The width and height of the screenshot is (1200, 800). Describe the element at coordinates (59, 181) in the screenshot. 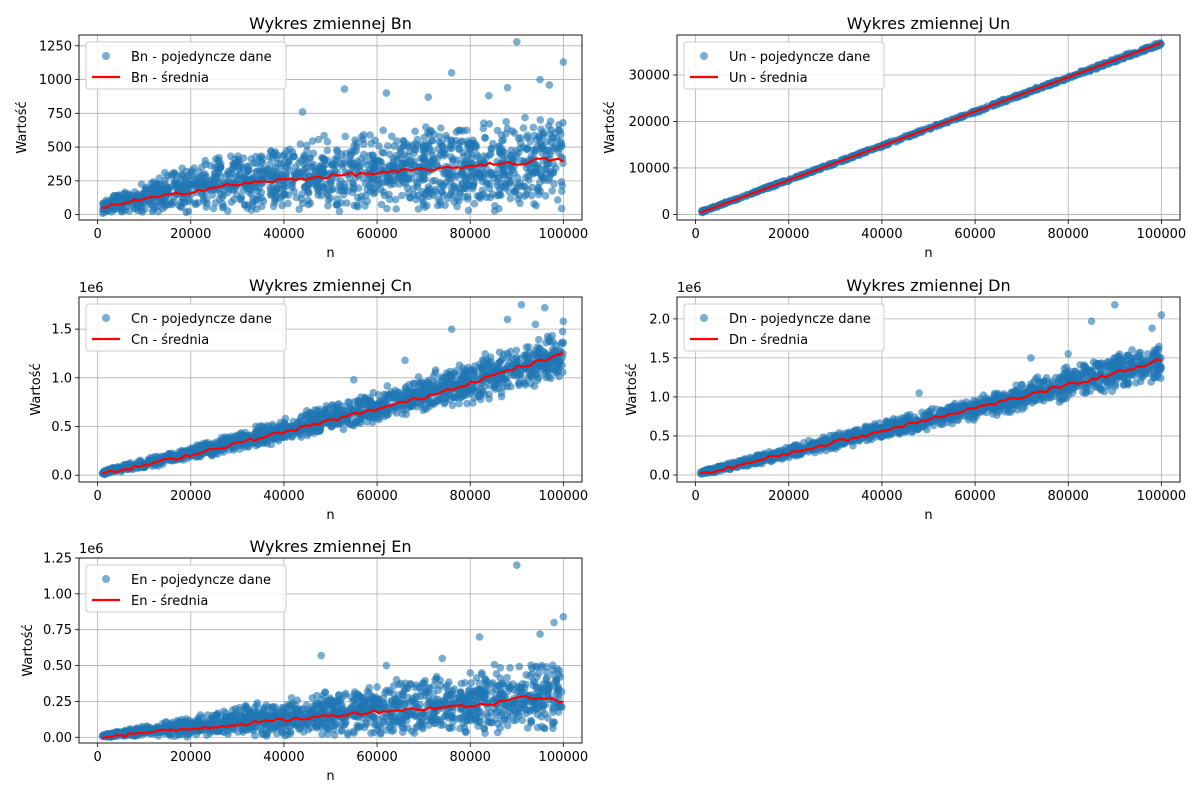

I see `y-tick-label: 250` at that location.